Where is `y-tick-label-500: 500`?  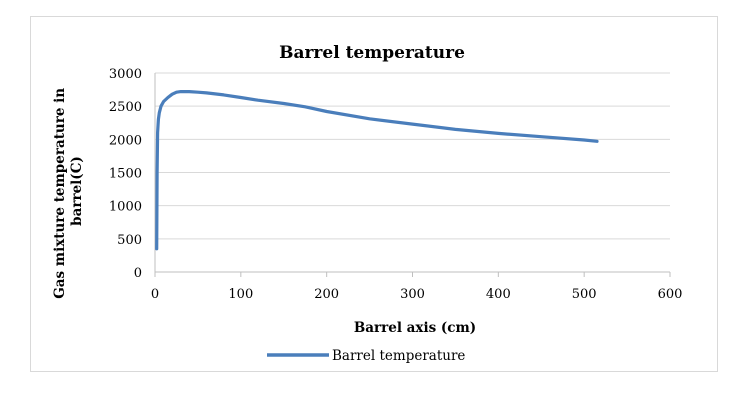 y-tick-label-500: 500 is located at coordinates (129, 240).